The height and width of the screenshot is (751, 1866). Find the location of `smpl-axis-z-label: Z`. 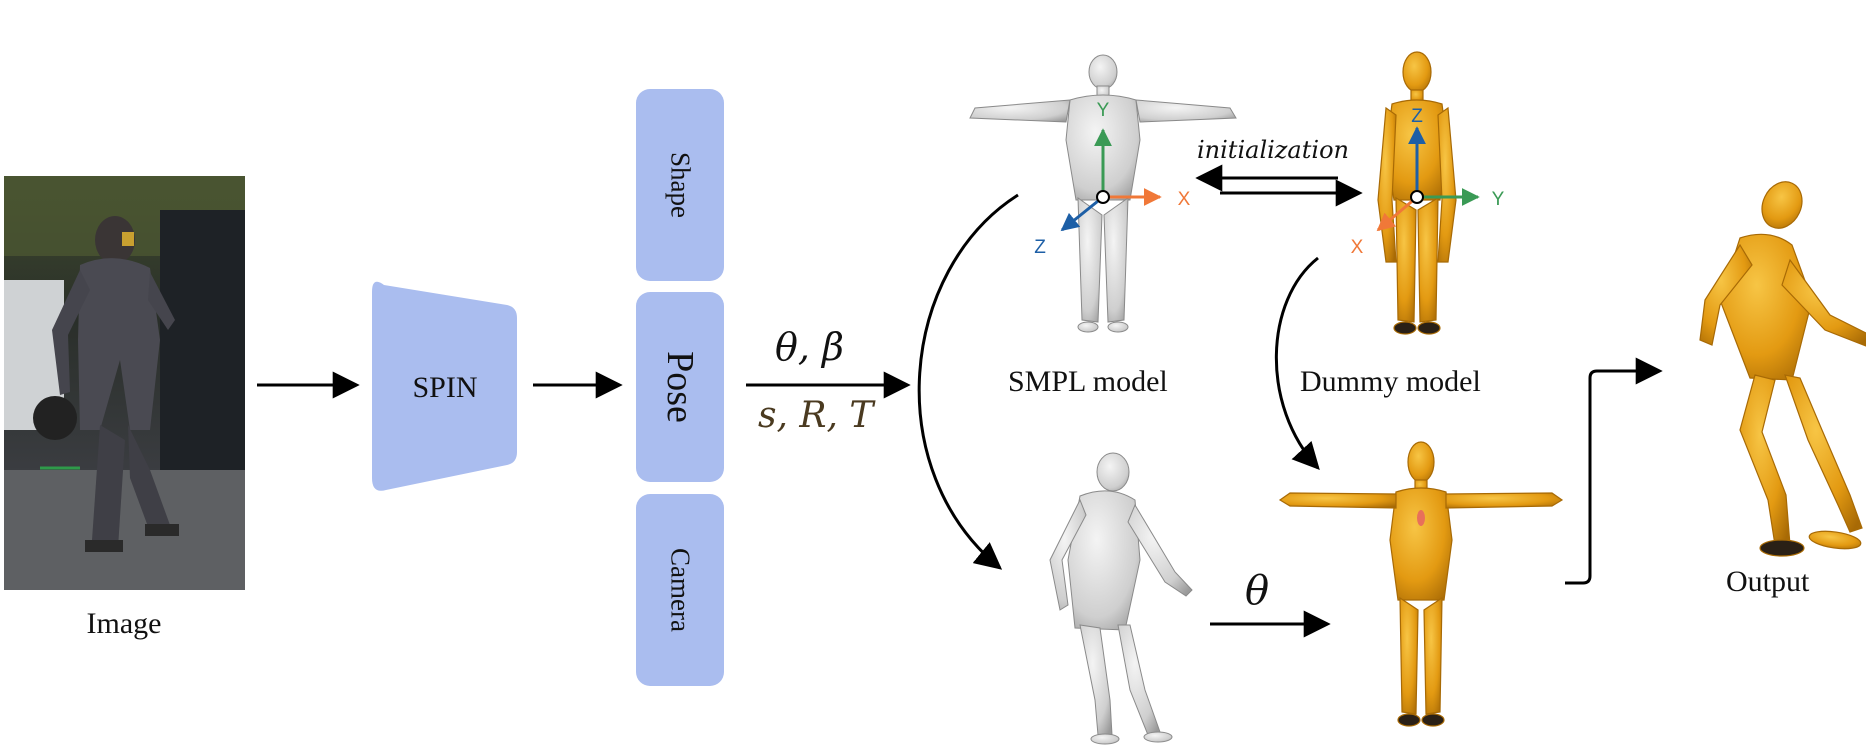

smpl-axis-z-label: Z is located at coordinates (1040, 247).